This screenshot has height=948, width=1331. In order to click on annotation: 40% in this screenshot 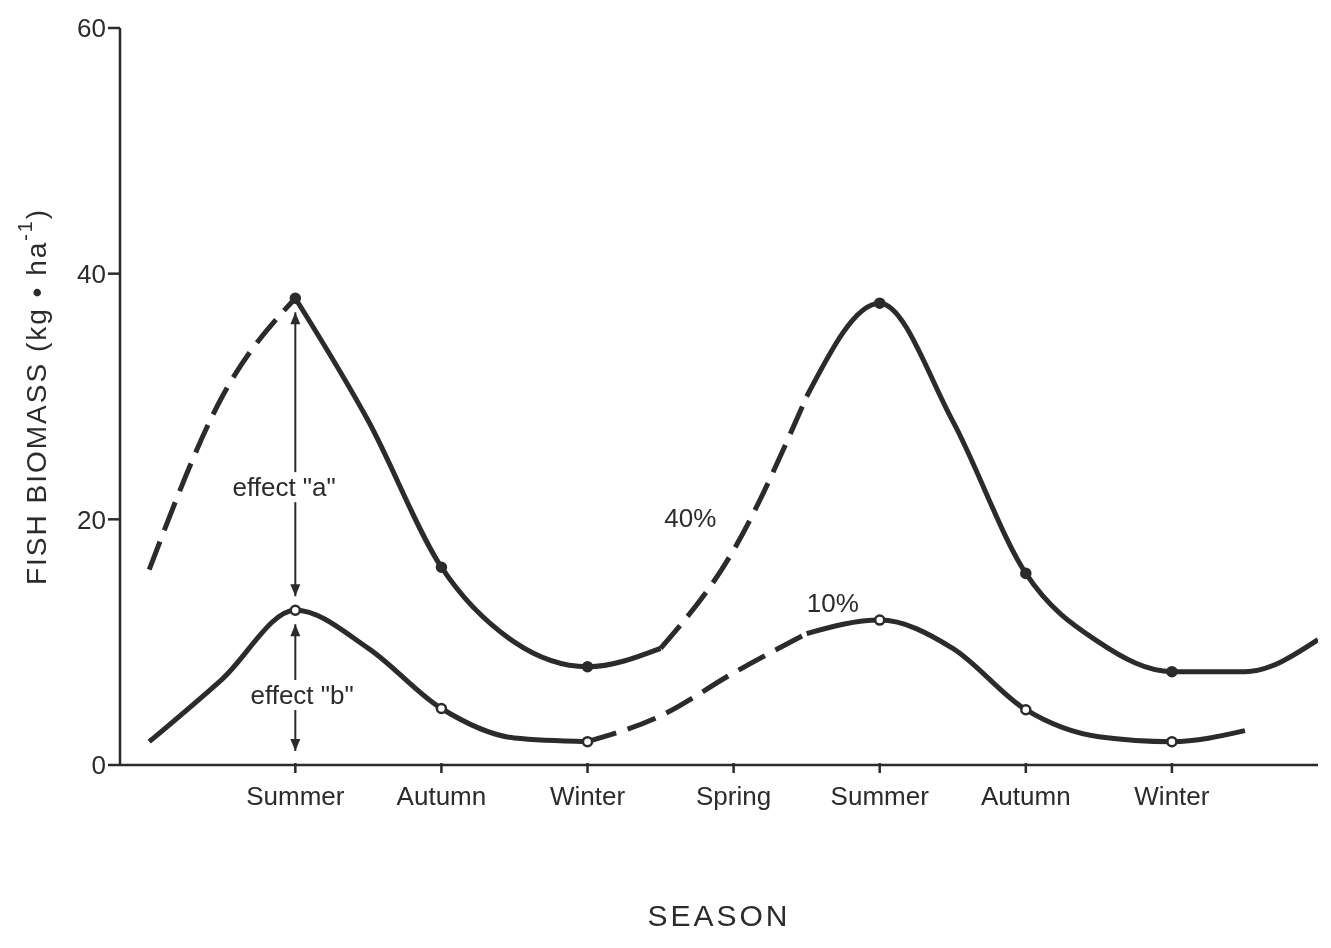, I will do `click(690, 518)`.